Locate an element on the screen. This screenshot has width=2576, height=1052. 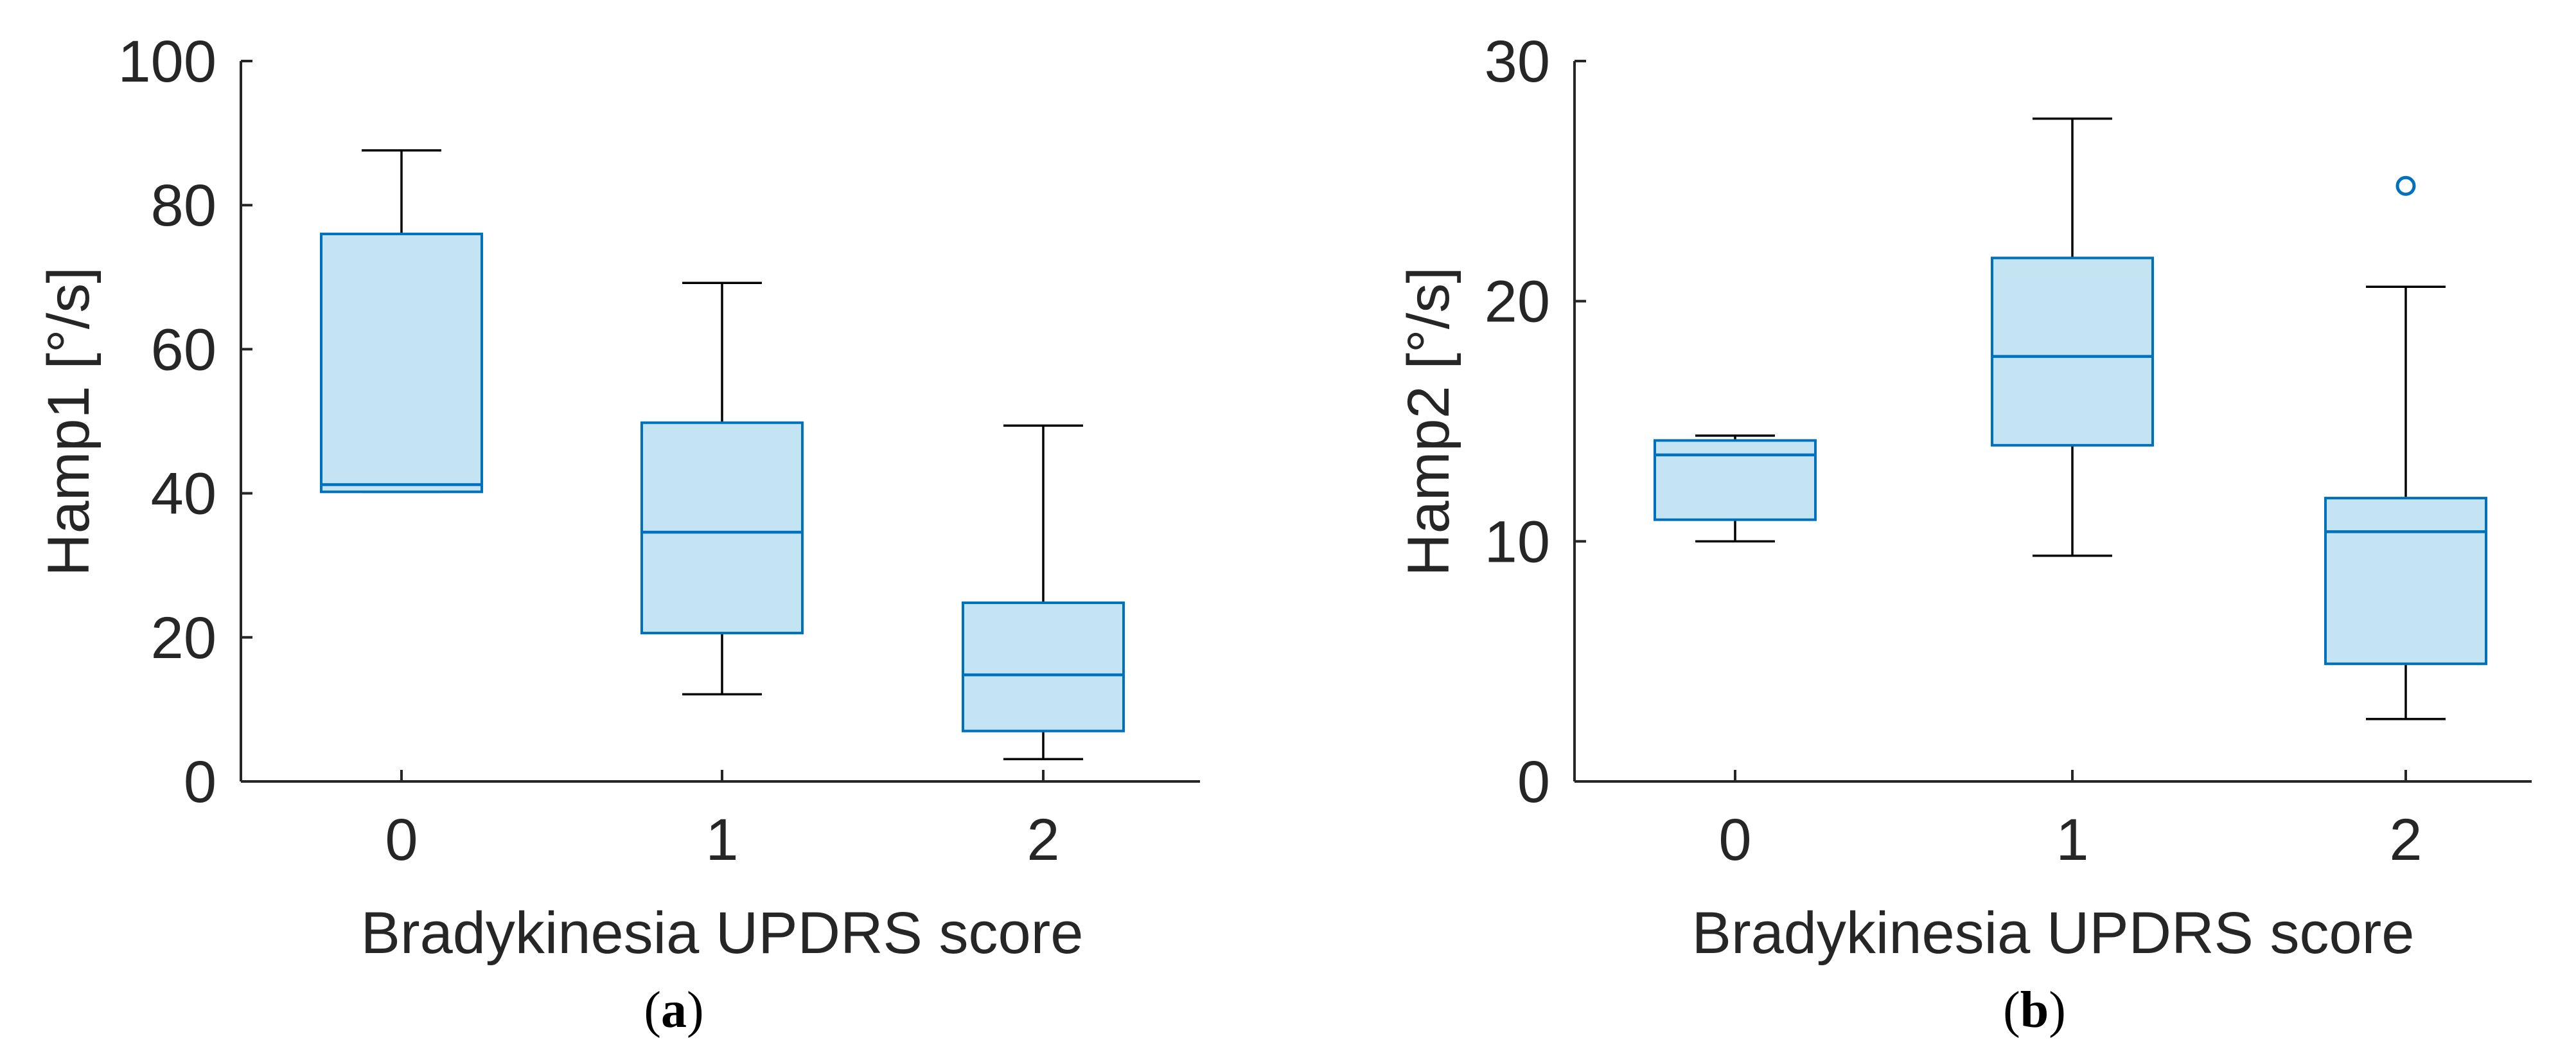
panel-b-x-tick-label: 2 is located at coordinates (2405, 840).